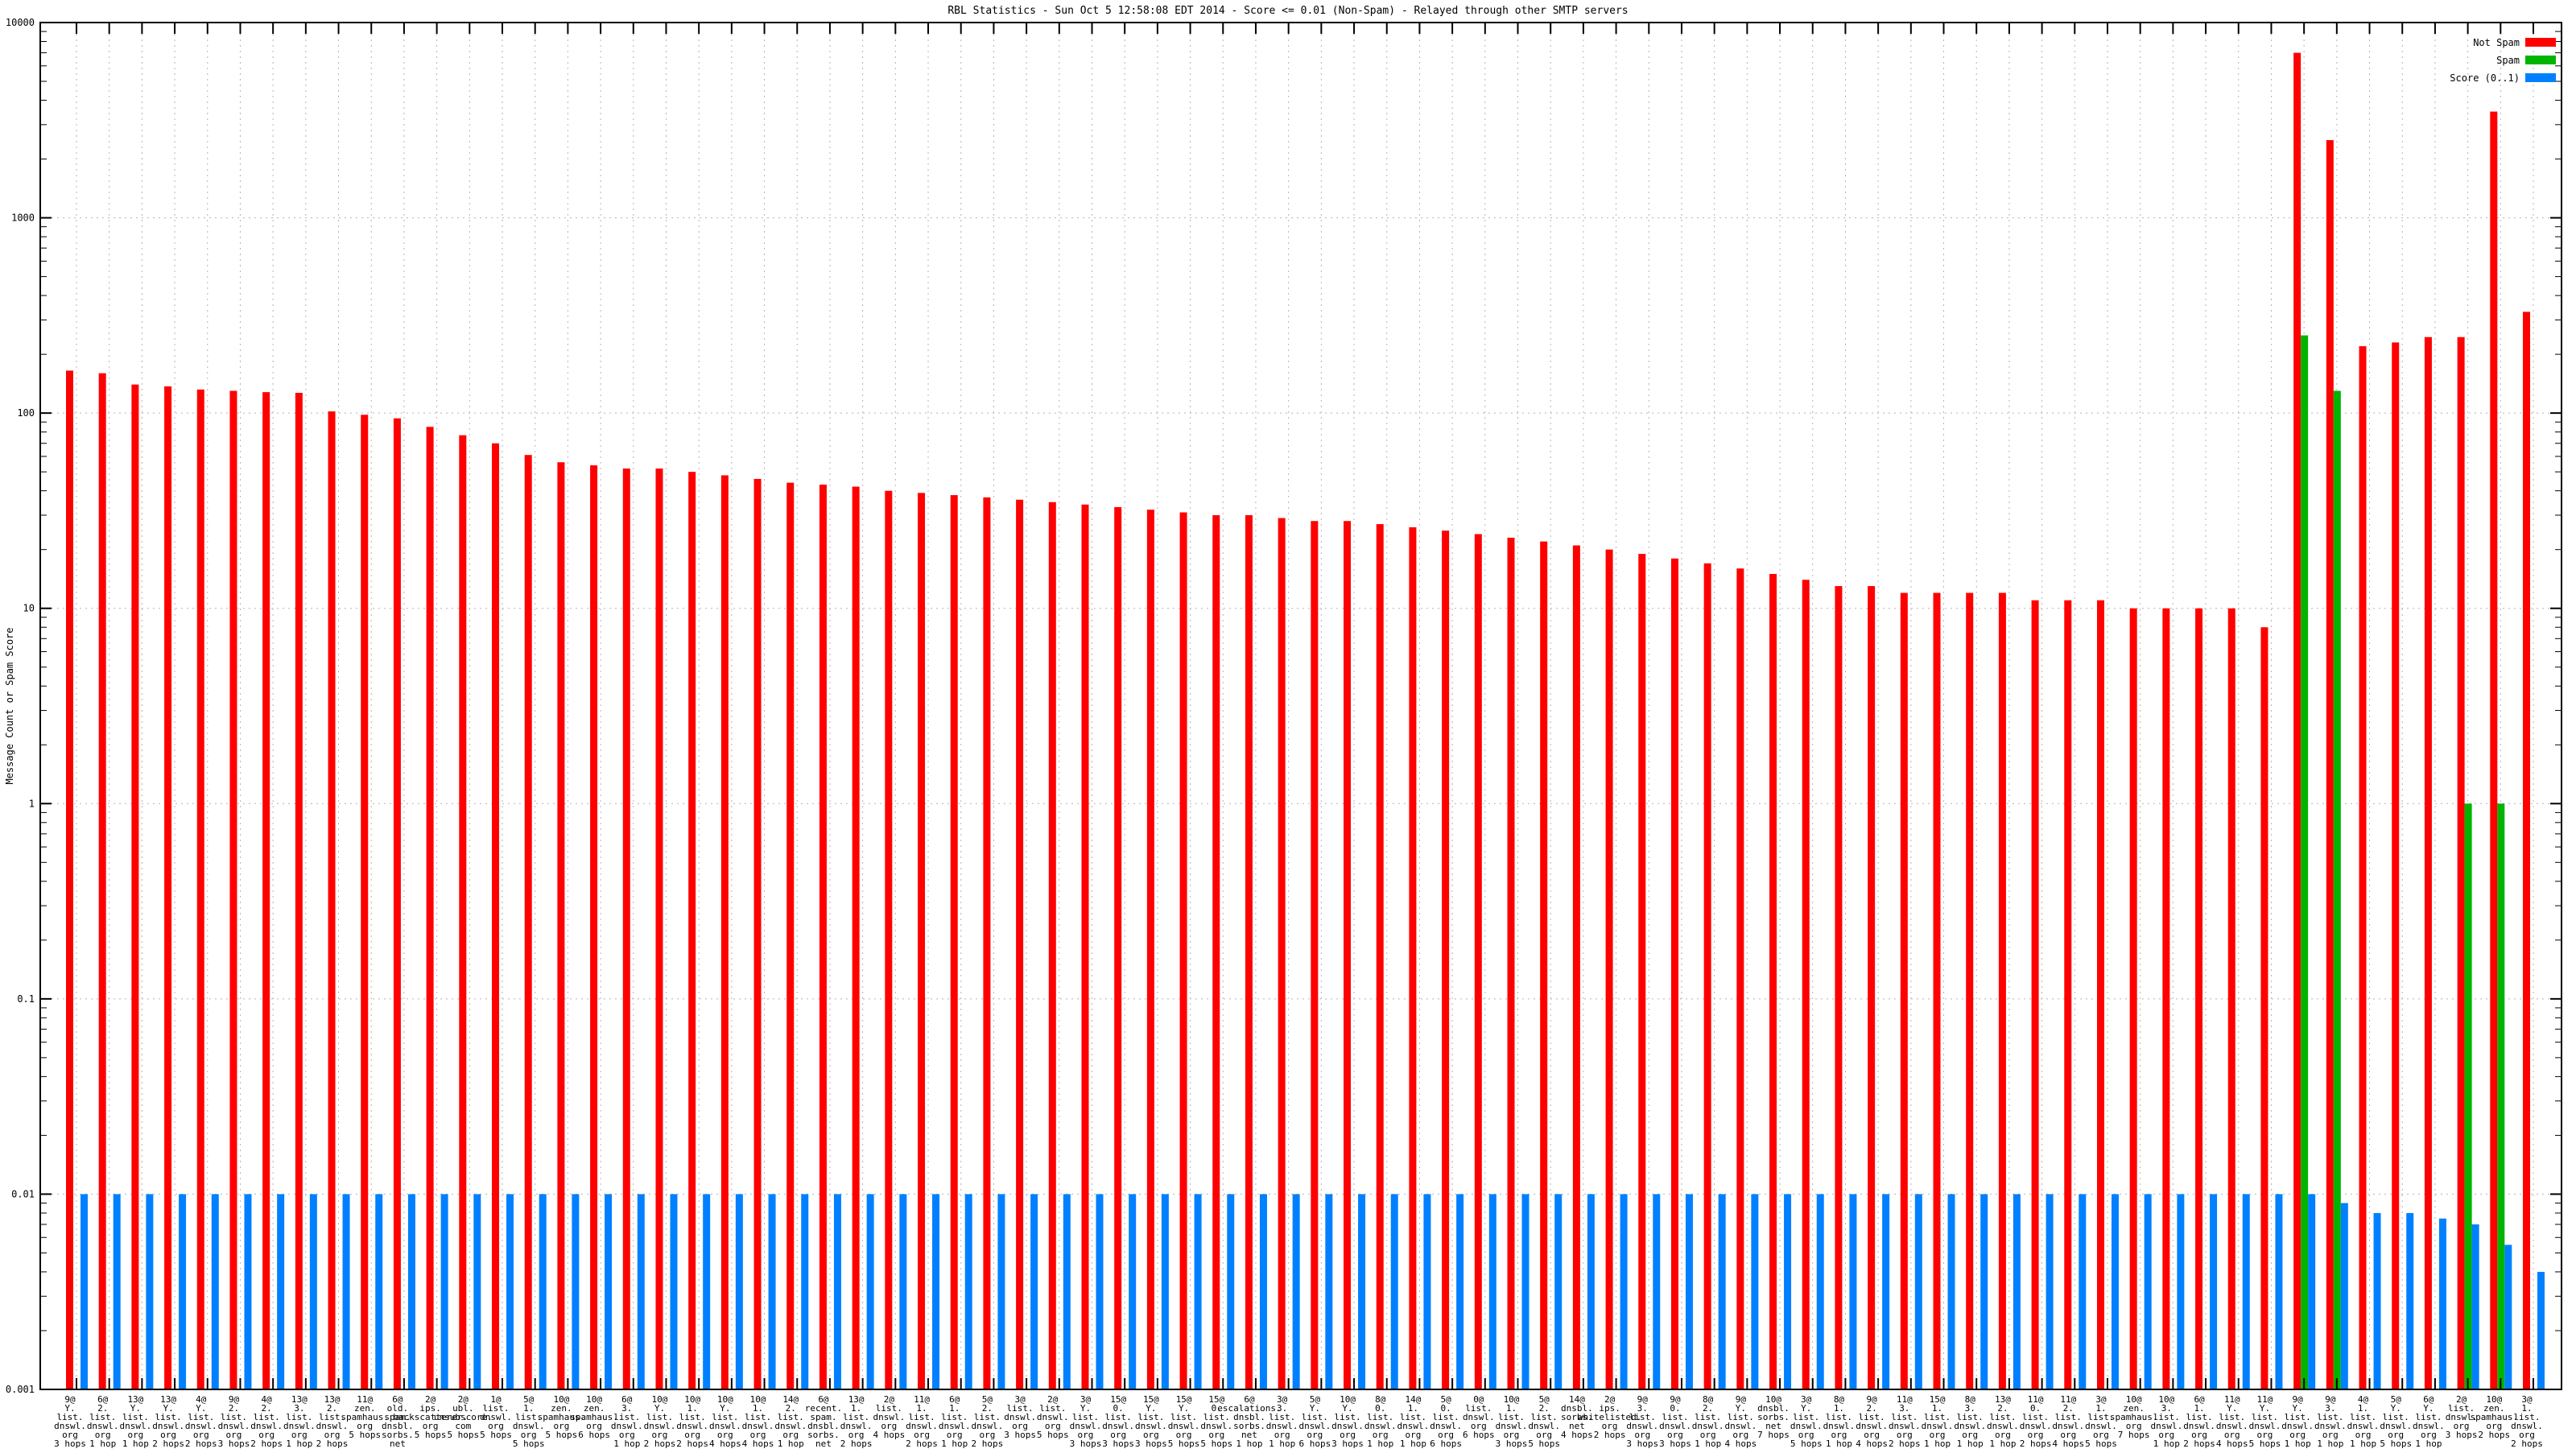 The height and width of the screenshot is (1453, 2576). Describe the element at coordinates (1773, 1426) in the screenshot. I see `x-tick-label: net` at that location.